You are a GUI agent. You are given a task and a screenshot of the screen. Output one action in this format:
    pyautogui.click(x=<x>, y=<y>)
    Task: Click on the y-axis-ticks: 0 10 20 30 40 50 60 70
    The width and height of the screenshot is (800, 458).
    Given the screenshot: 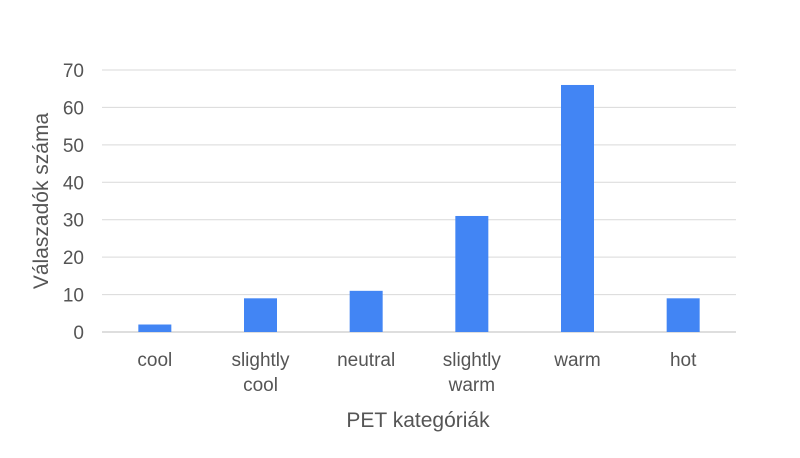 What is the action you would take?
    pyautogui.click(x=73, y=202)
    